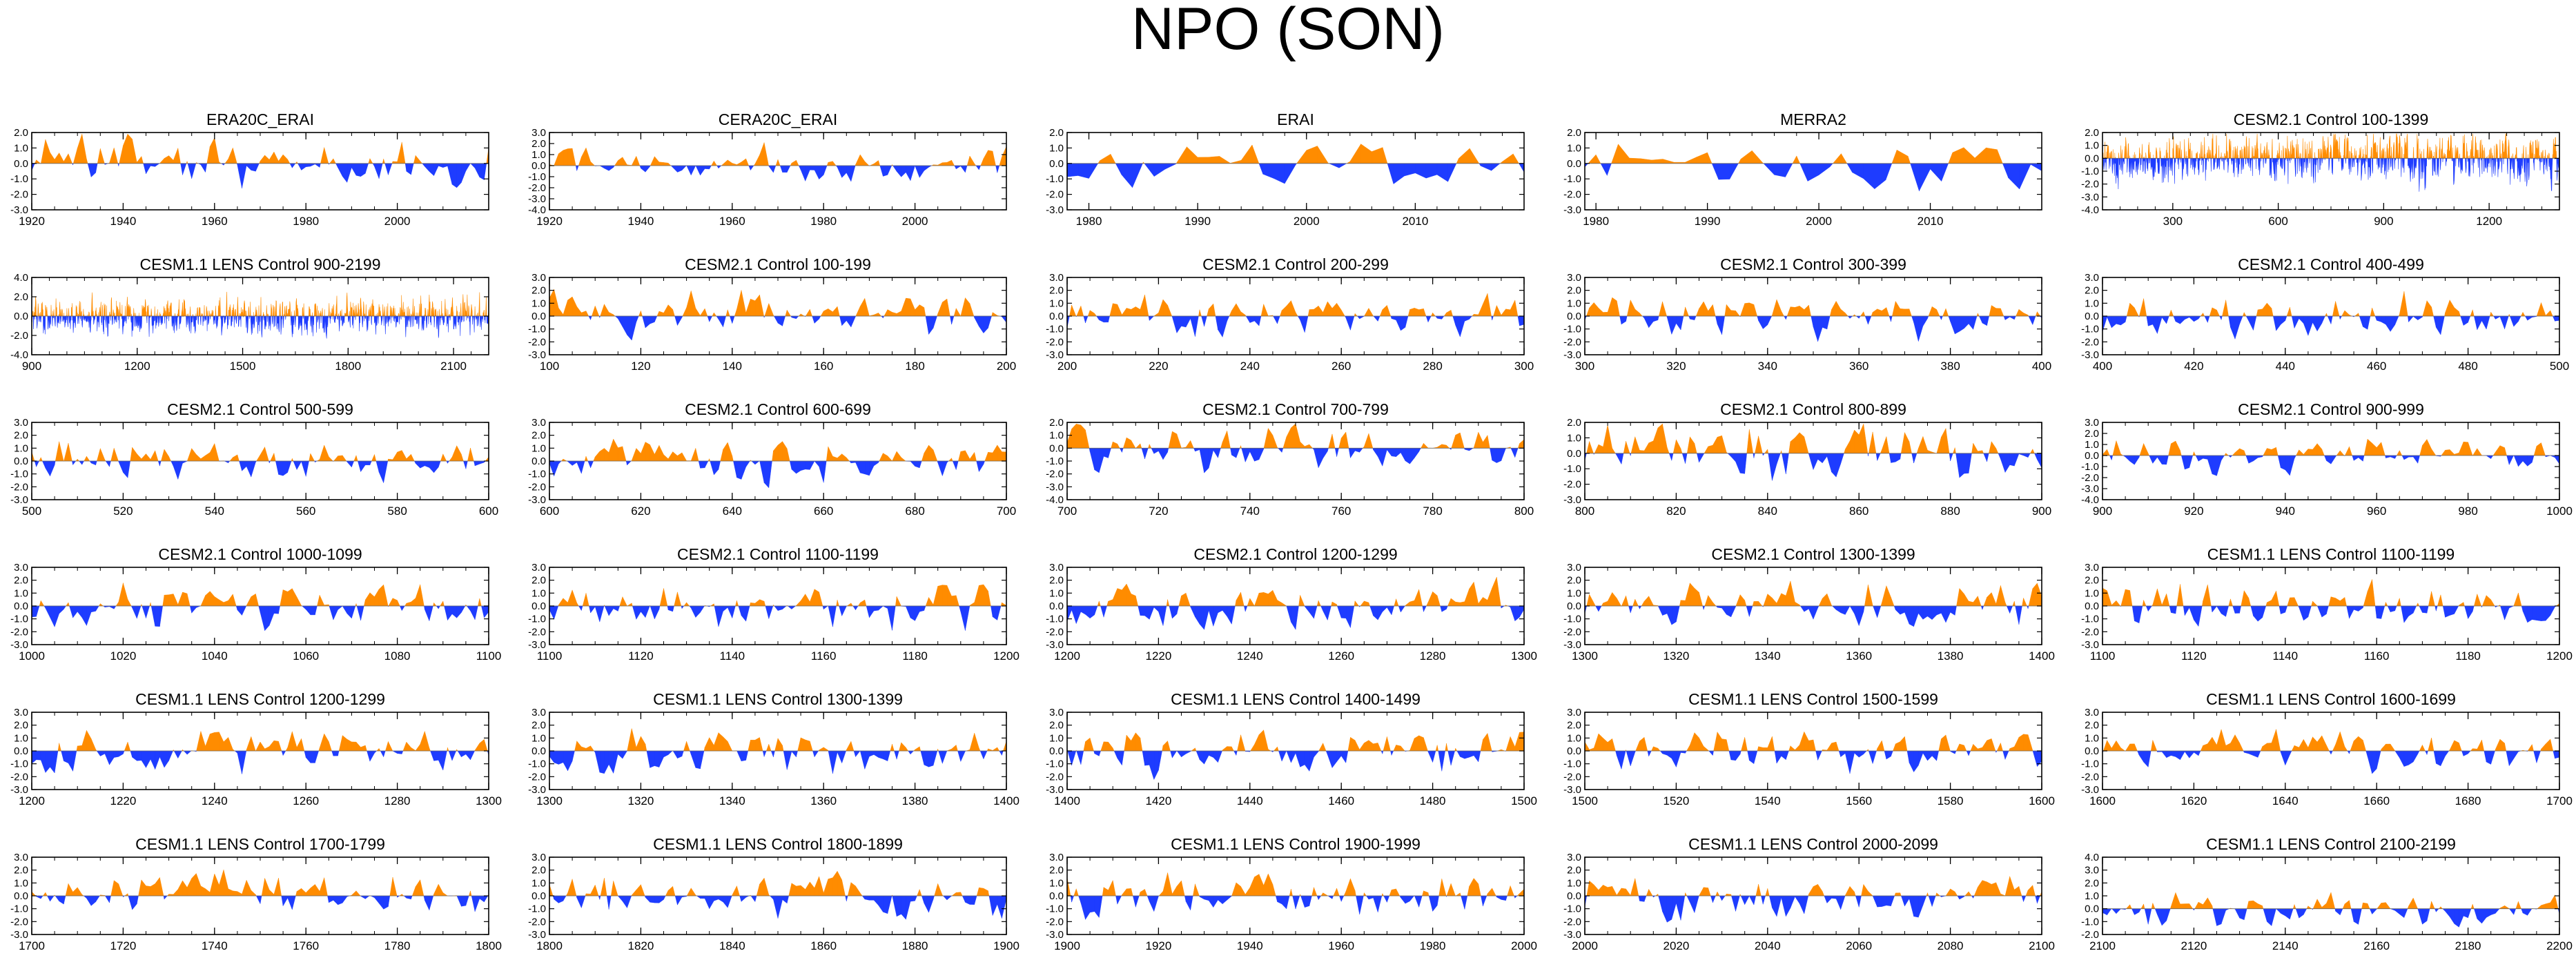 This screenshot has height=969, width=2576. Describe the element at coordinates (2102, 366) in the screenshot. I see `x-tick-label: 400` at that location.